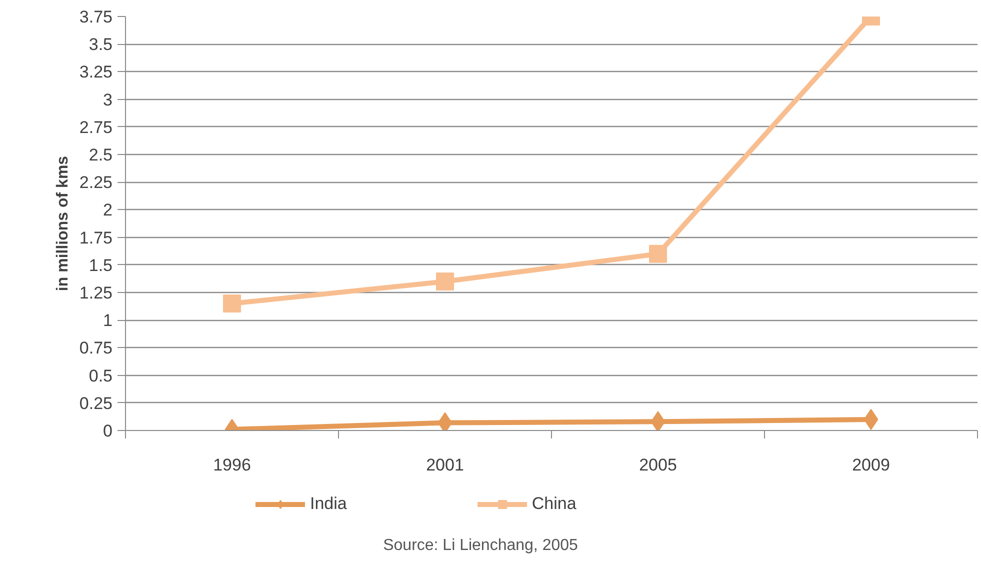 Image resolution: width=981 pixels, height=562 pixels. What do you see at coordinates (96, 403) in the screenshot?
I see `y-tick-label: 0.25` at bounding box center [96, 403].